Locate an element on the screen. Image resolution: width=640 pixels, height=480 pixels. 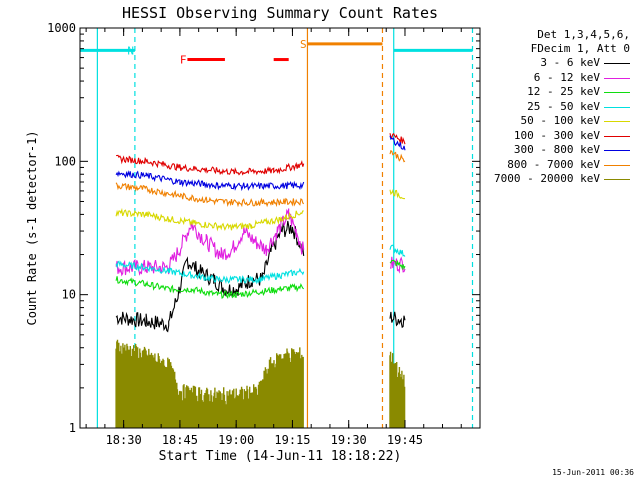
legend-entry: 7000 - 20000 keV is located at coordinates (557, 179).